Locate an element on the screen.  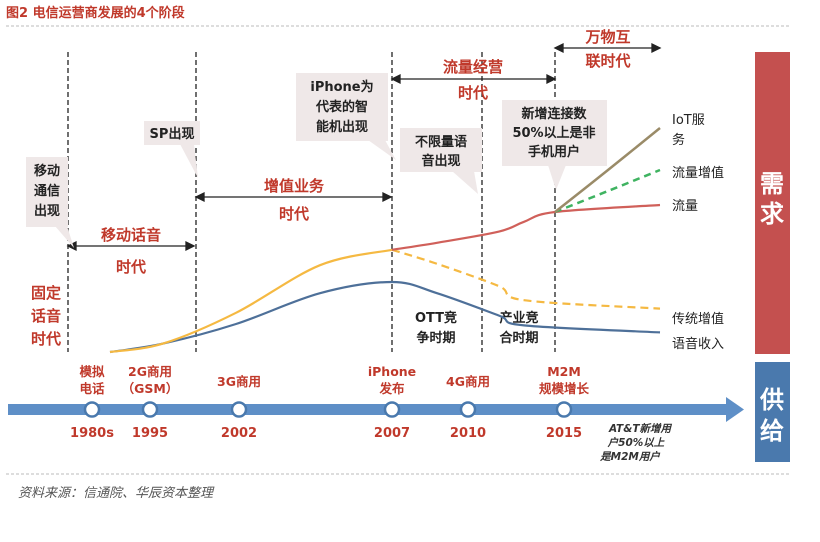
timeline-label-2007-line2: 发布 is located at coordinates (391, 388).